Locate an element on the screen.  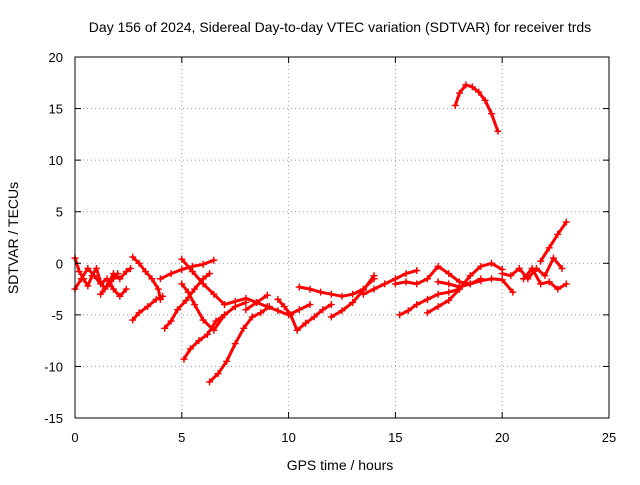
y-tick-label: -5 is located at coordinates (57, 315).